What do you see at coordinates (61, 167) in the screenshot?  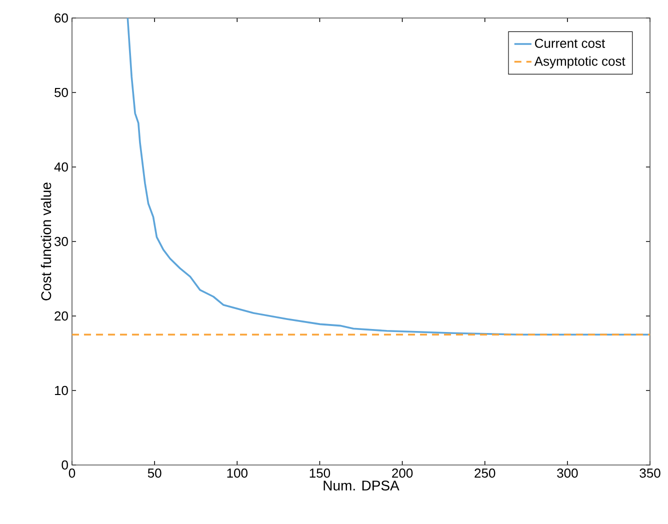 I see `y-tick-label: 40` at bounding box center [61, 167].